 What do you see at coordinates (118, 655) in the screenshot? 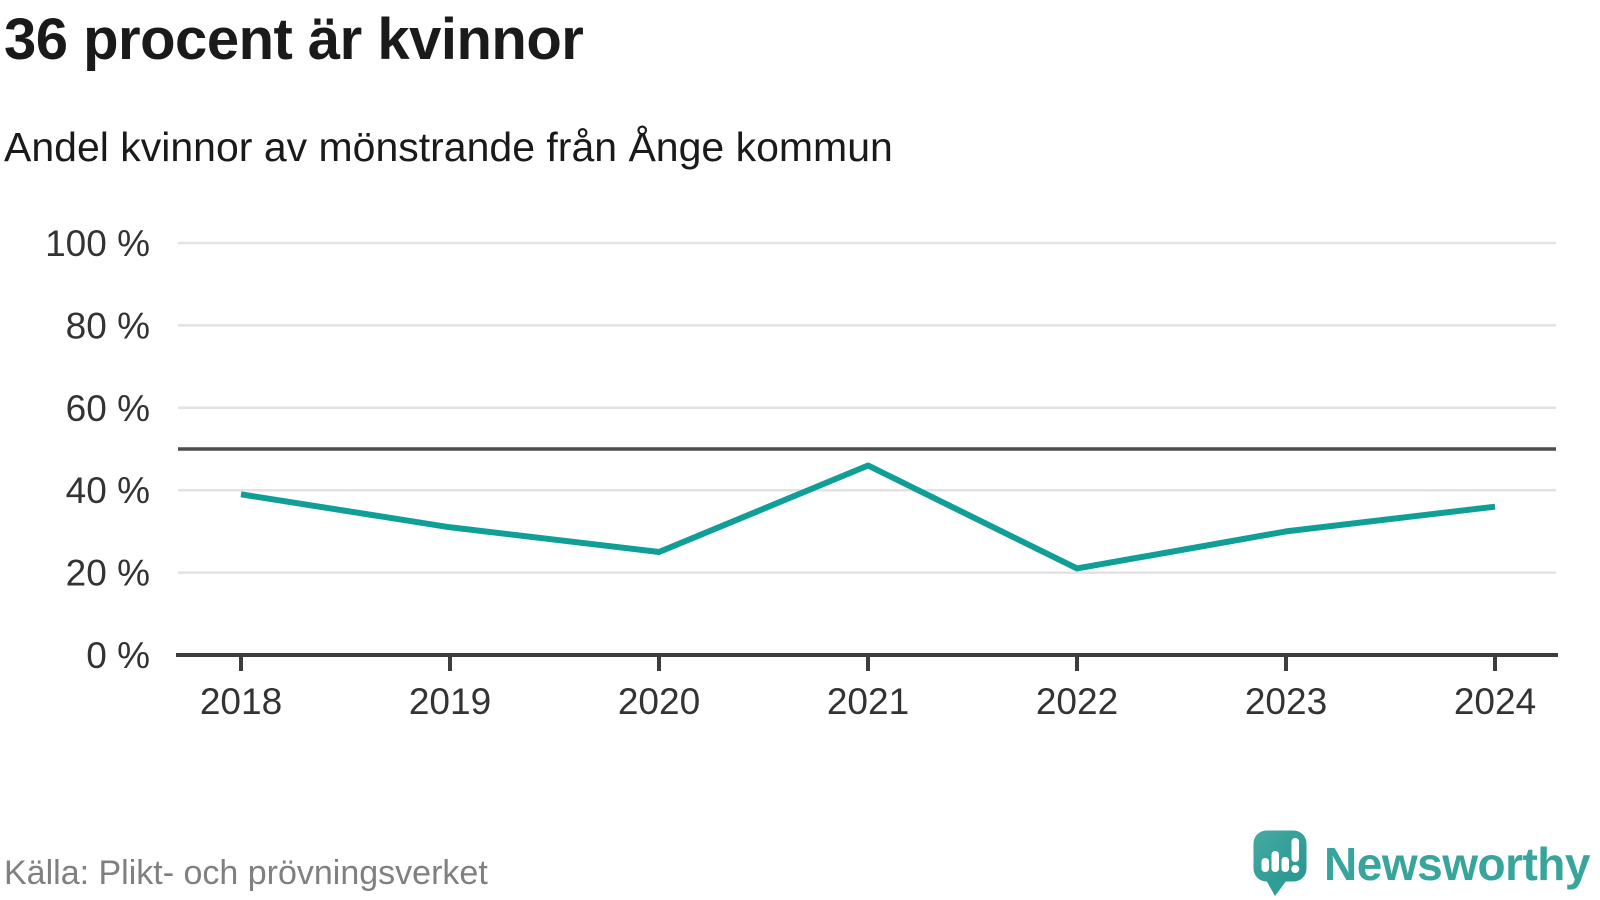
I see `y-tick-label: 0 %` at bounding box center [118, 655].